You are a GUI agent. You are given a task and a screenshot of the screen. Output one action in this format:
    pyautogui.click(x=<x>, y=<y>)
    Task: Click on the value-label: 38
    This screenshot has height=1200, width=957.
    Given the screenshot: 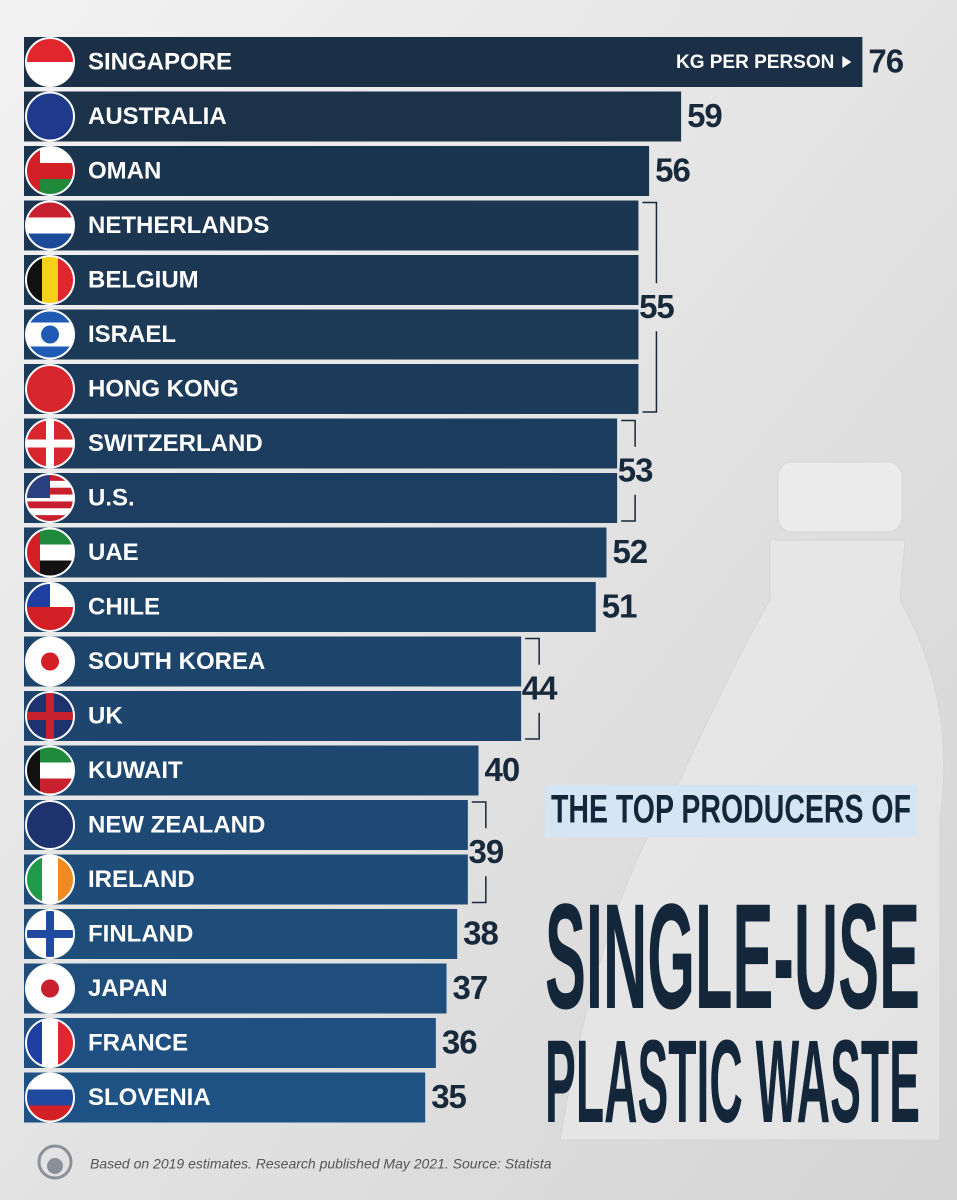 What is the action you would take?
    pyautogui.click(x=480, y=933)
    